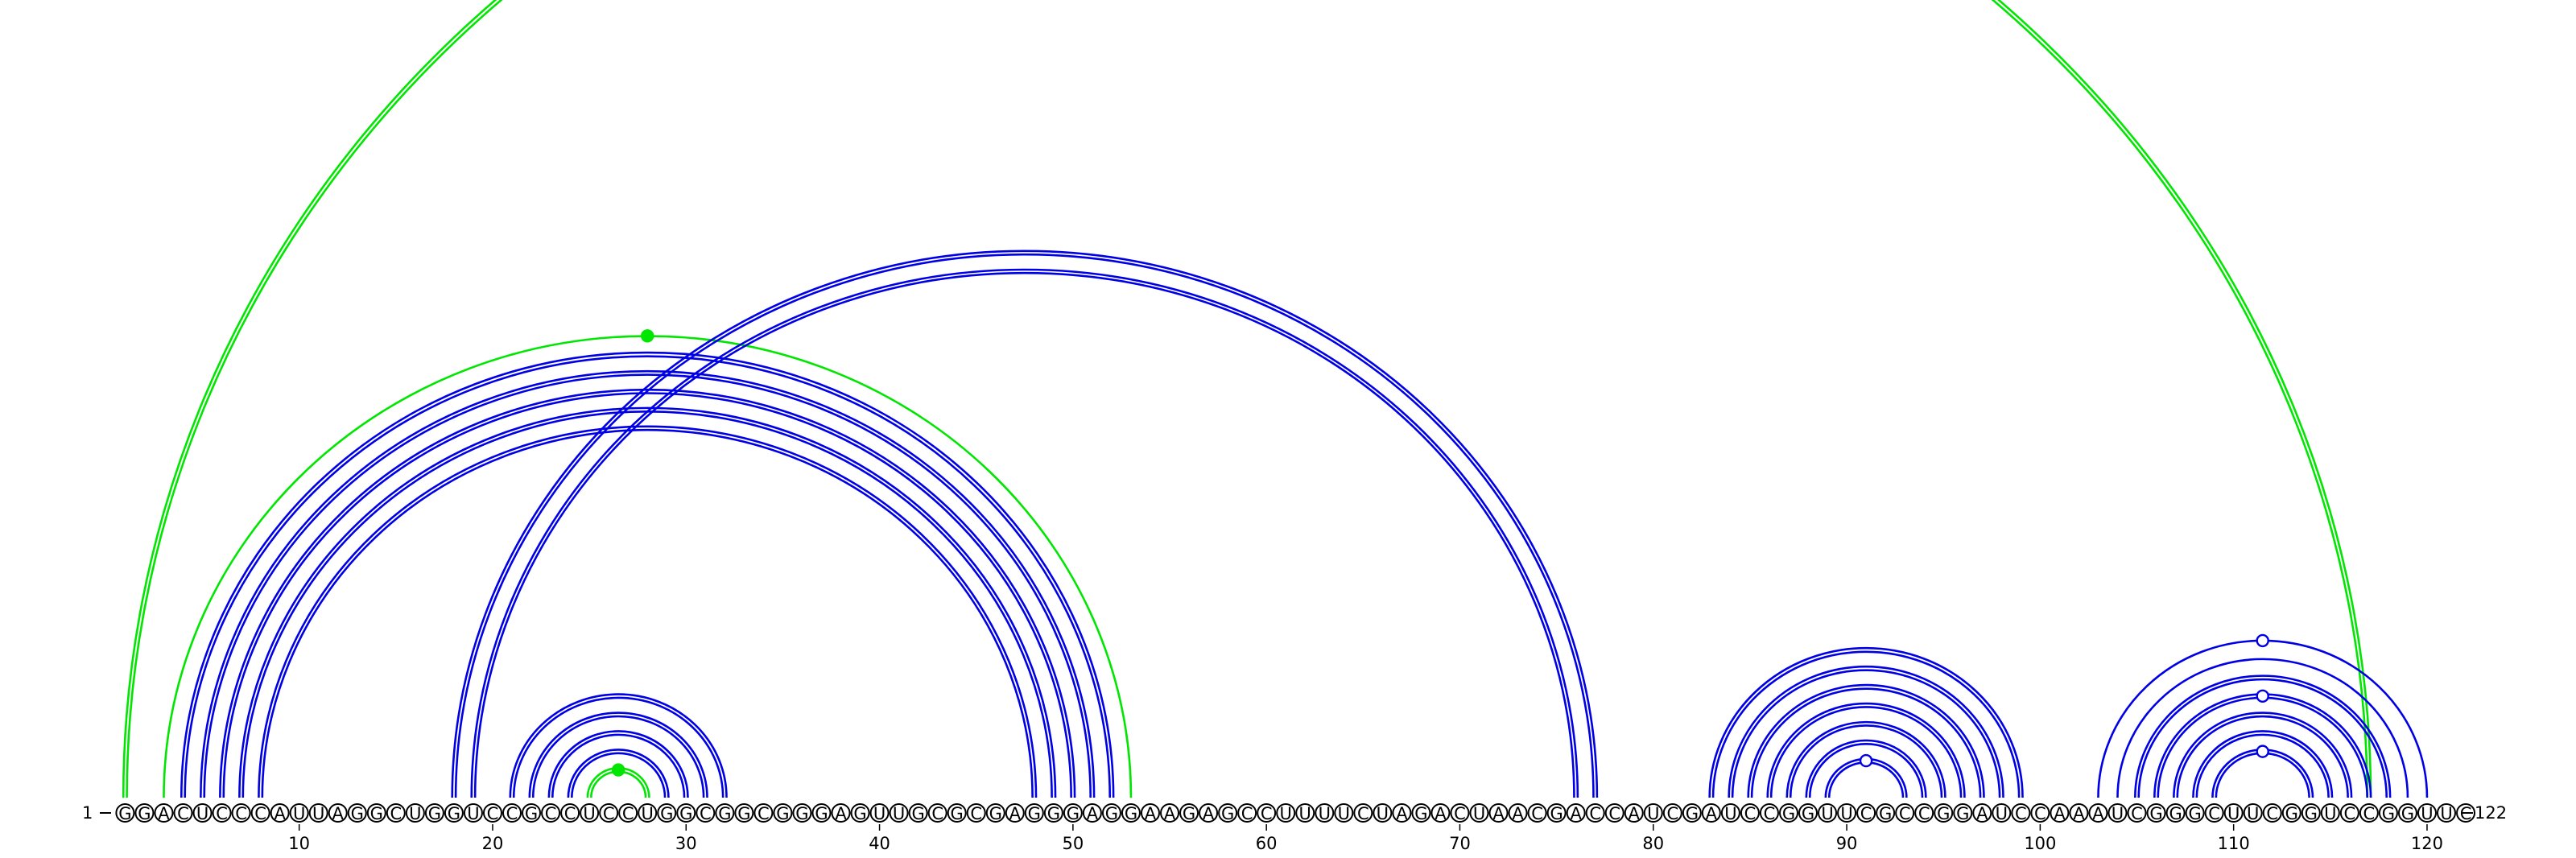 The height and width of the screenshot is (858, 2576). Describe the element at coordinates (260, 813) in the screenshot. I see `nucleotide-8: C` at that location.